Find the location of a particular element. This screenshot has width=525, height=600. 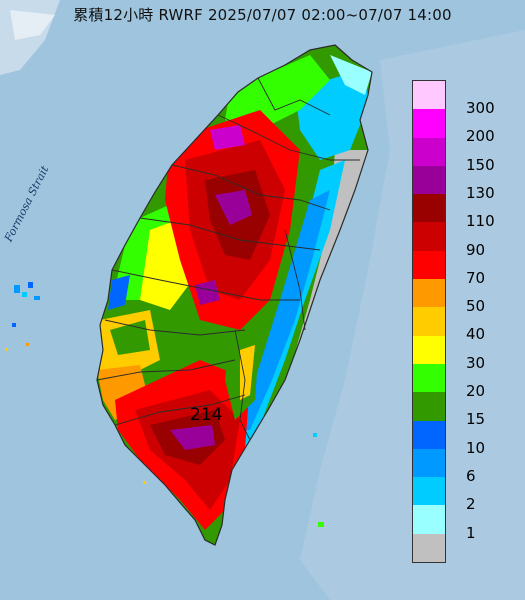

legend-label: 130 is located at coordinates (480, 192).